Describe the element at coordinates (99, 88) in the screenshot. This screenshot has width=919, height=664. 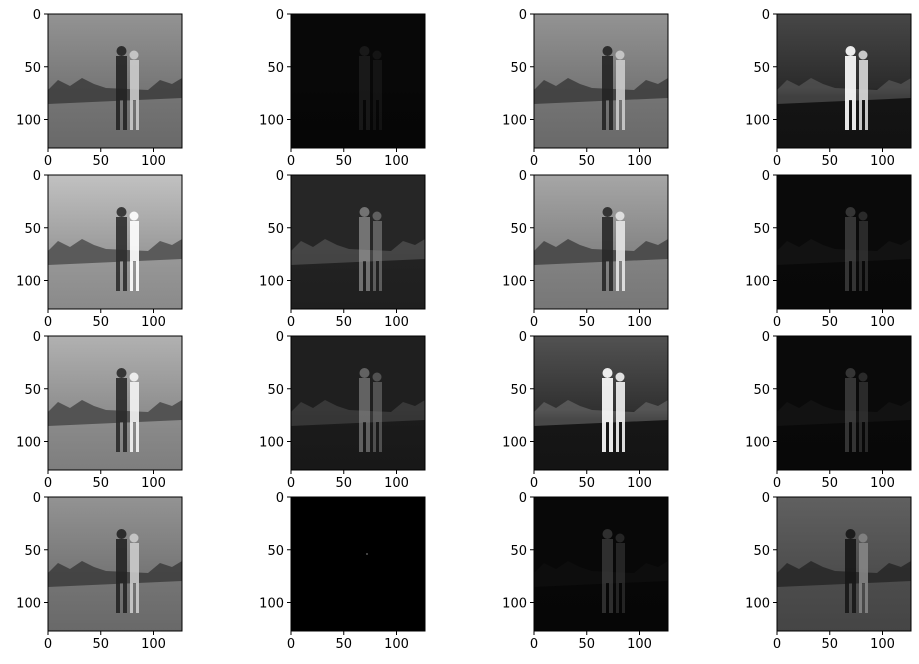
I see `panel-1: 0 50 100 0 50 100` at that location.